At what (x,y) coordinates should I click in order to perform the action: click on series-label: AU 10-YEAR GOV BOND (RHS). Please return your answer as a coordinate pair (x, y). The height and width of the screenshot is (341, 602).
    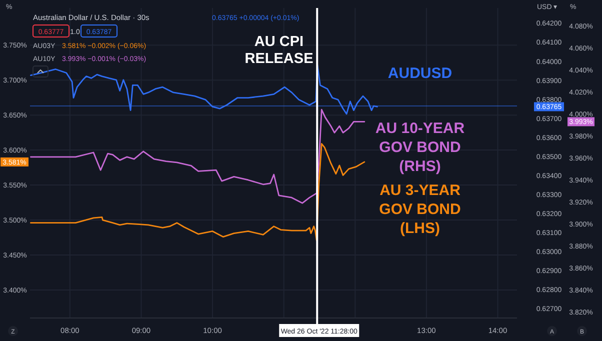
    Looking at the image, I should click on (420, 147).